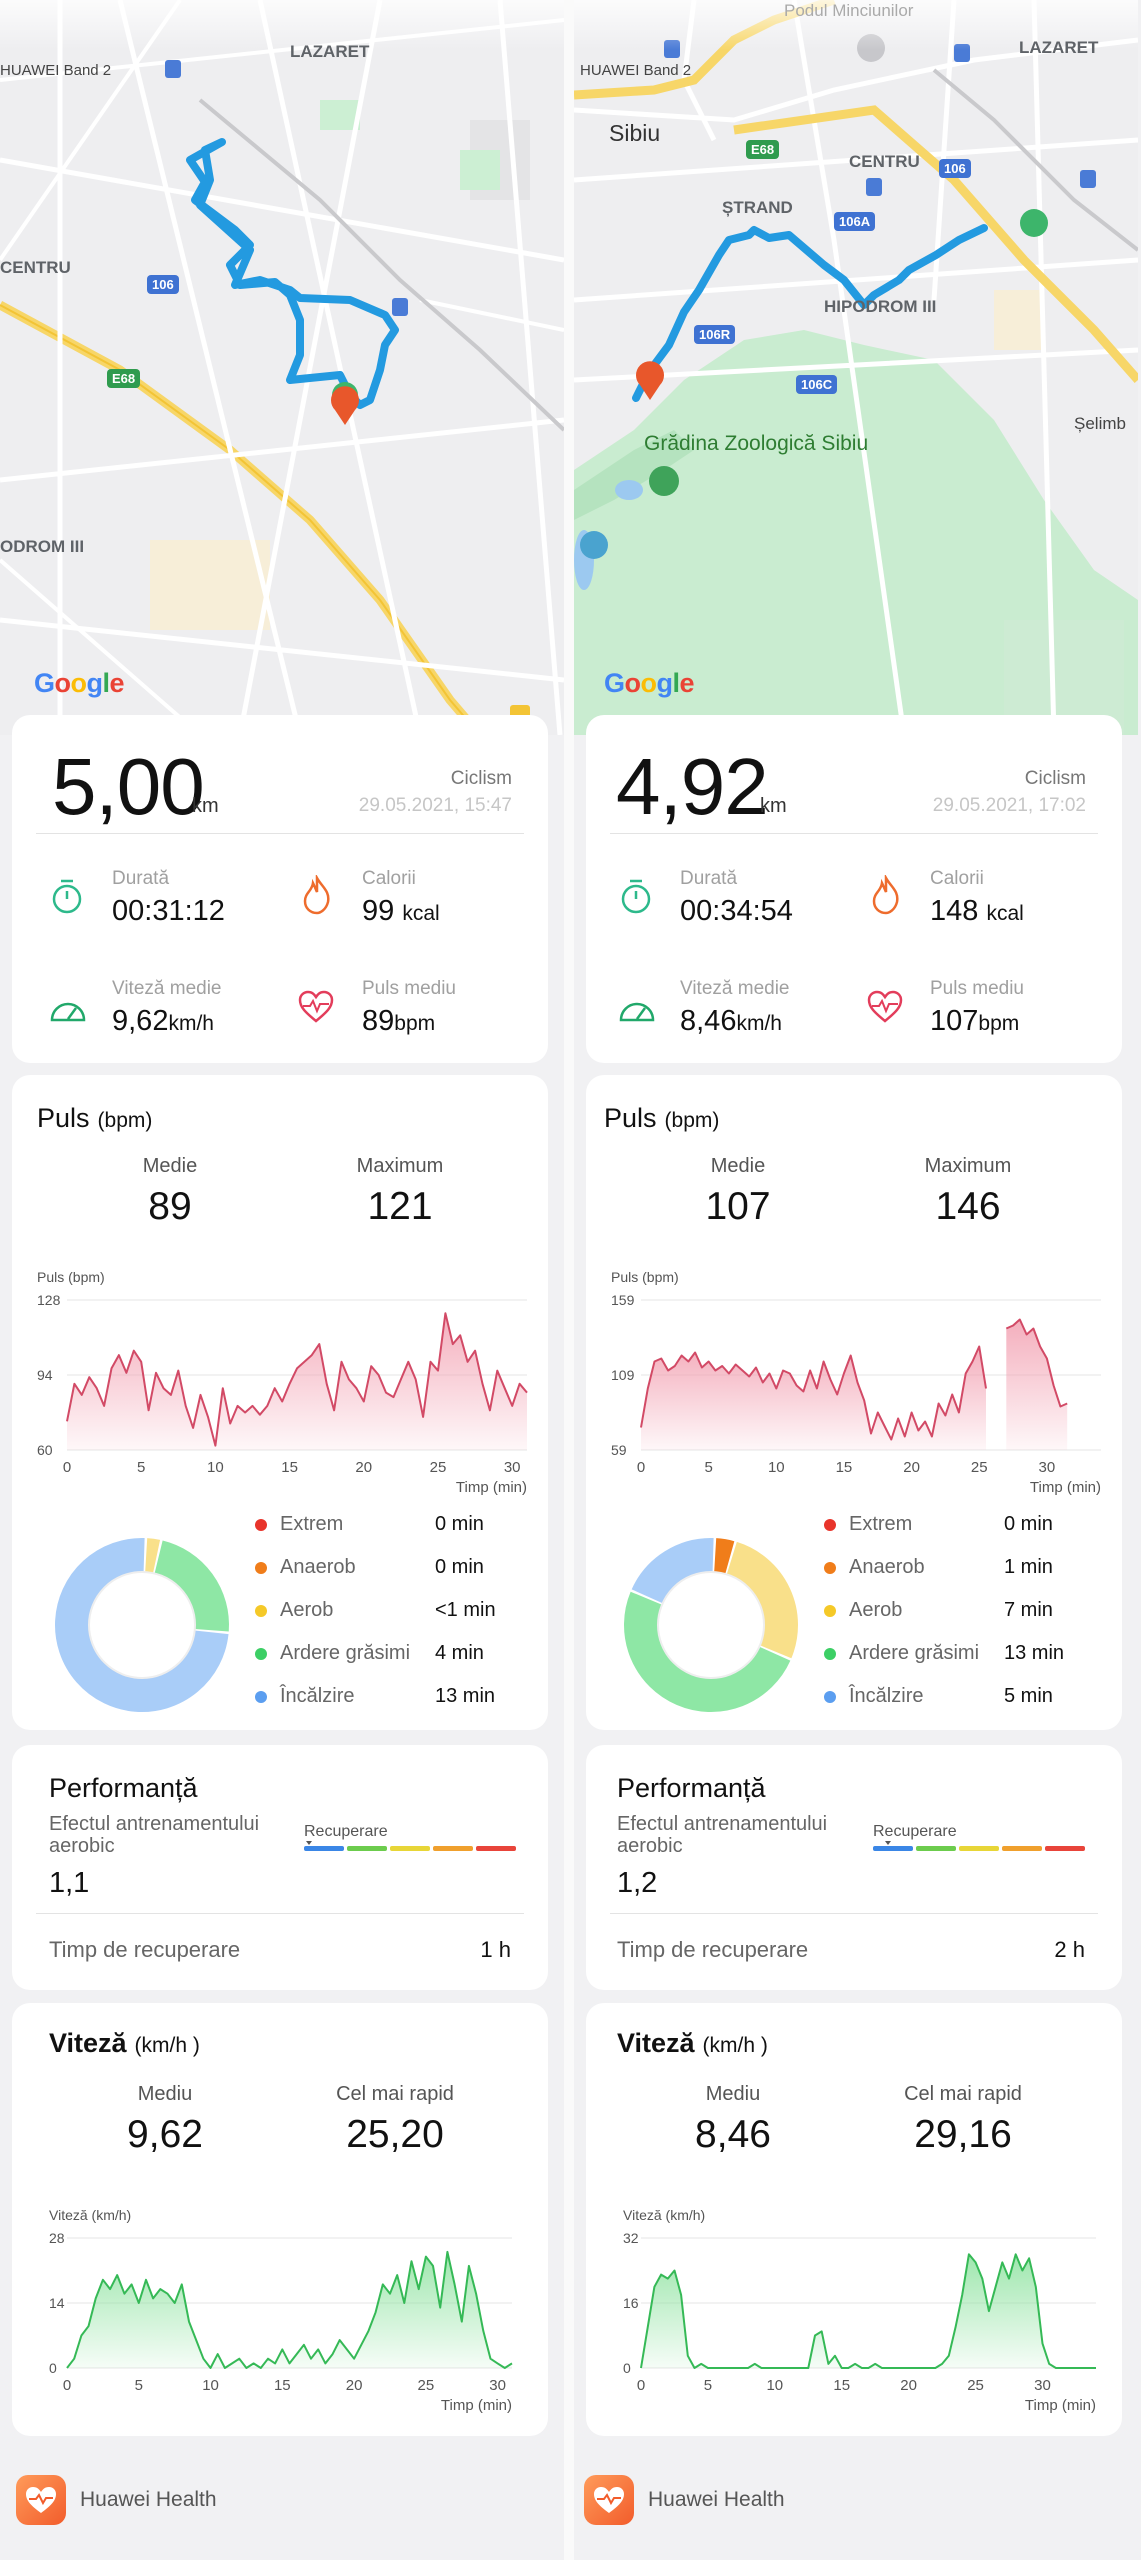  What do you see at coordinates (722, 1835) in the screenshot?
I see `training-effect-label: Efectul antrenamentului aerobic` at bounding box center [722, 1835].